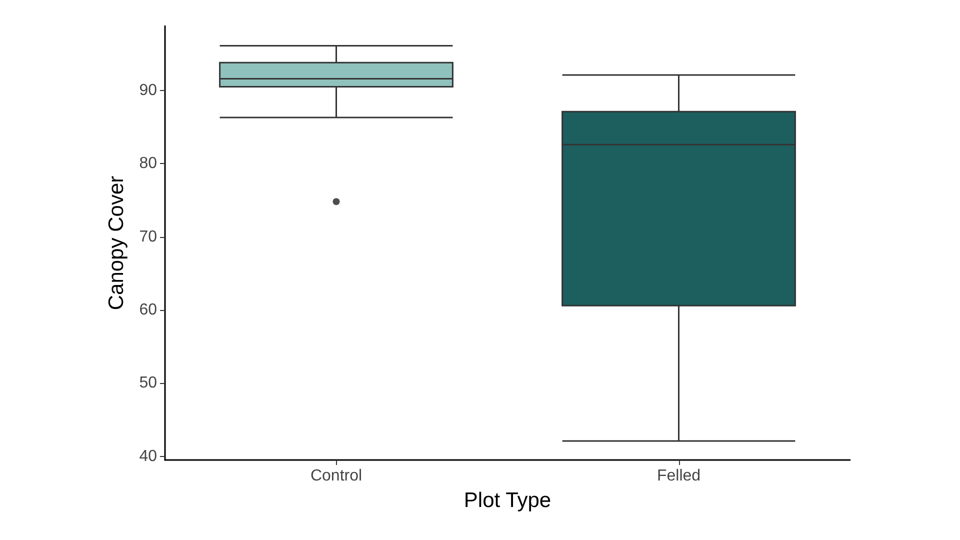  Describe the element at coordinates (148, 456) in the screenshot. I see `y-tick-label: 40` at that location.